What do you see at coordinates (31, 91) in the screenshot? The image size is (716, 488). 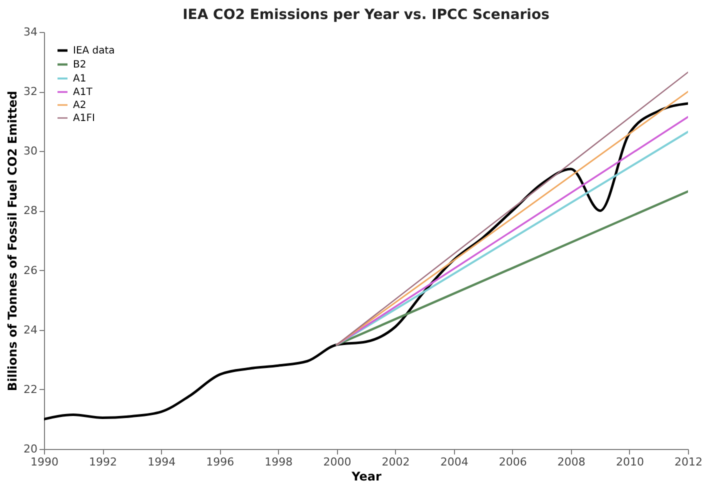 I see `y-tick-label: 32` at bounding box center [31, 91].